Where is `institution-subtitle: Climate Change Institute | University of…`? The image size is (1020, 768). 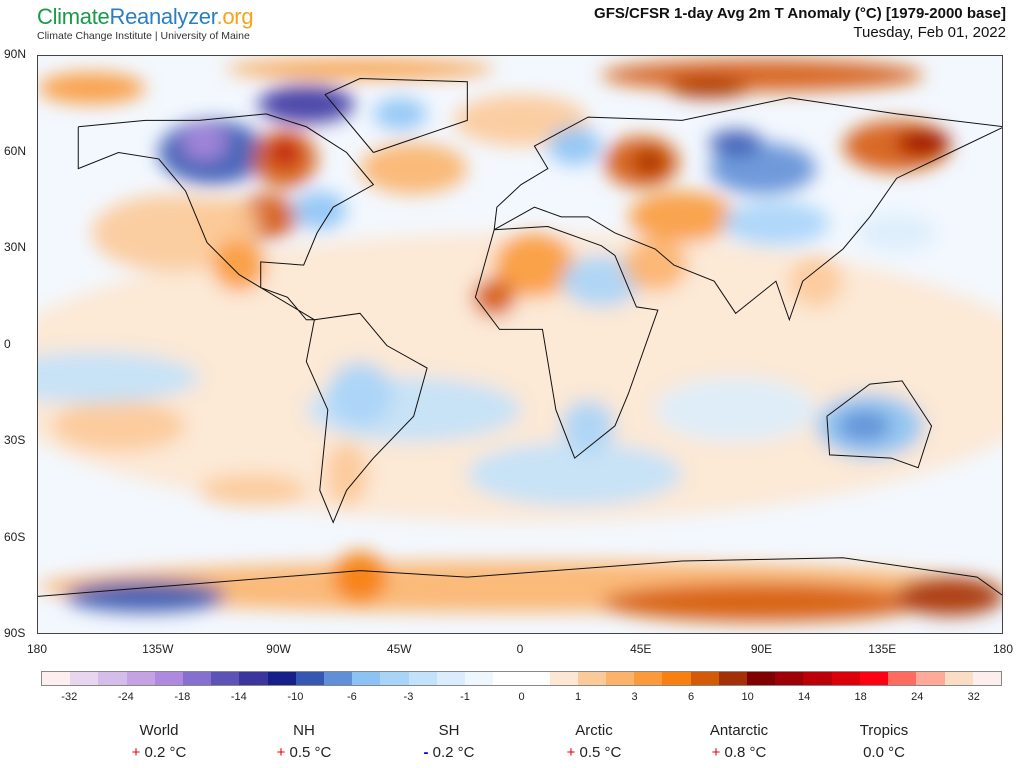
institution-subtitle: Climate Change Institute | University of… is located at coordinates (143, 36).